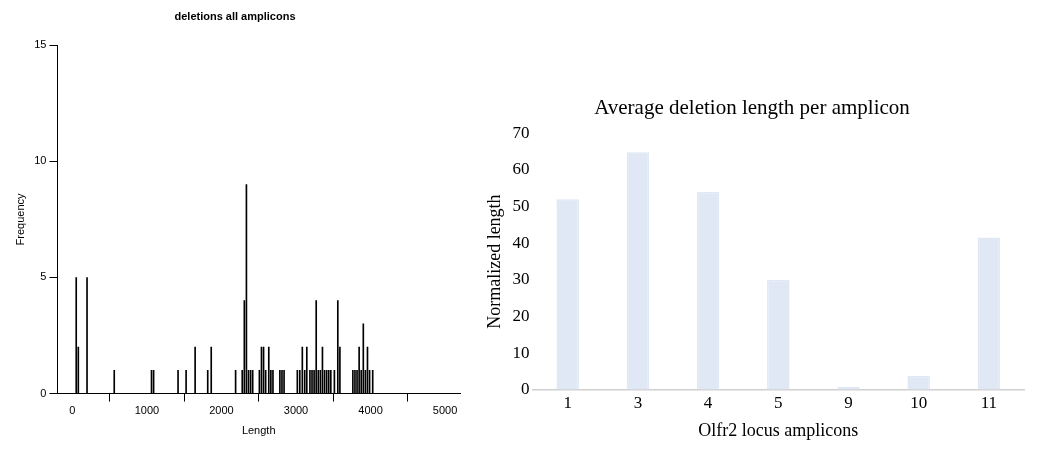  I want to click on x-axis-title: Olfr2 locus amplicons, so click(778, 429).